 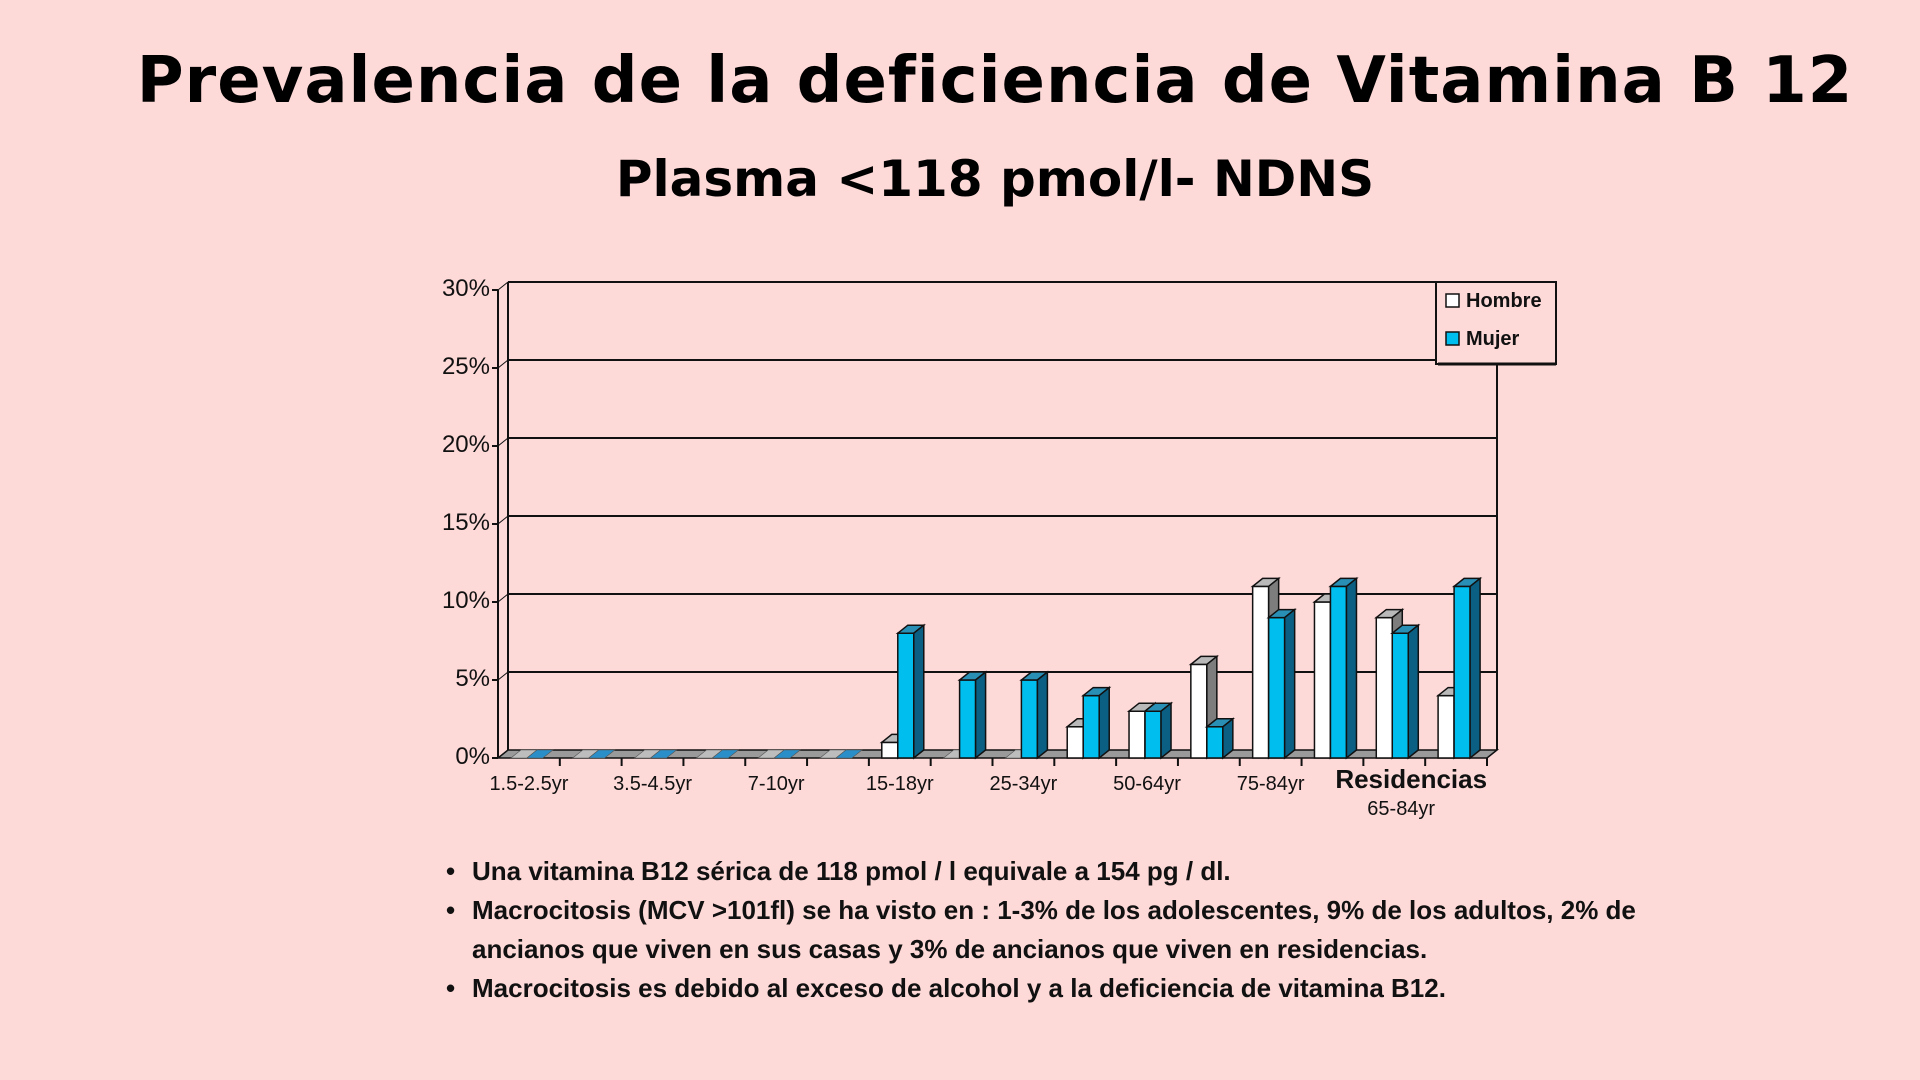 I want to click on y-tick-label: 30%, so click(x=466, y=288).